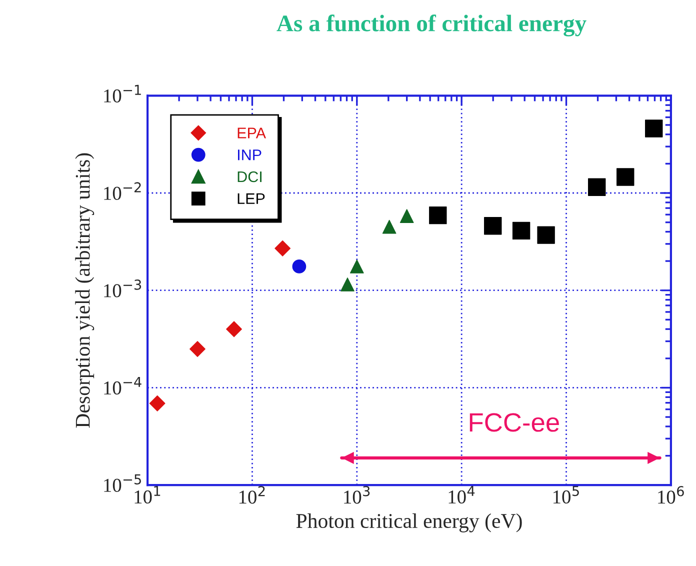 This screenshot has height=566, width=696. What do you see at coordinates (671, 495) in the screenshot?
I see `x-tick-label: 10$^{6}$` at bounding box center [671, 495].